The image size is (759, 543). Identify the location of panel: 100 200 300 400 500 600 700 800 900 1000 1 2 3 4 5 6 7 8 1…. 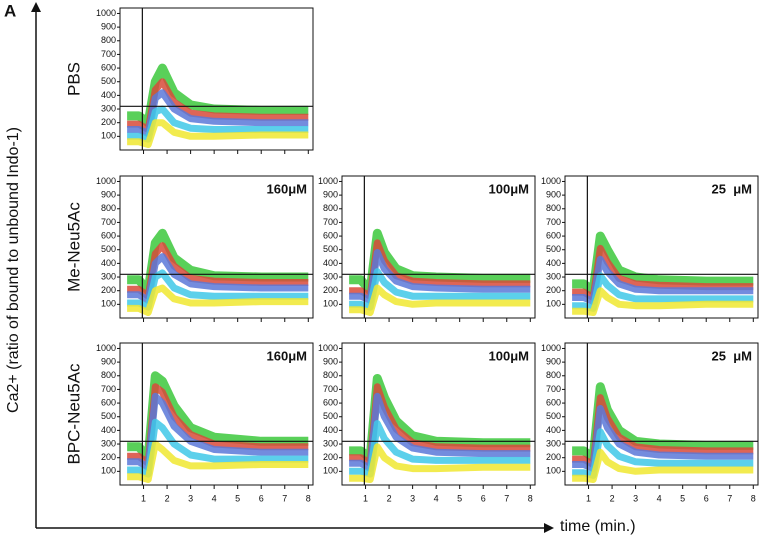
(205, 422).